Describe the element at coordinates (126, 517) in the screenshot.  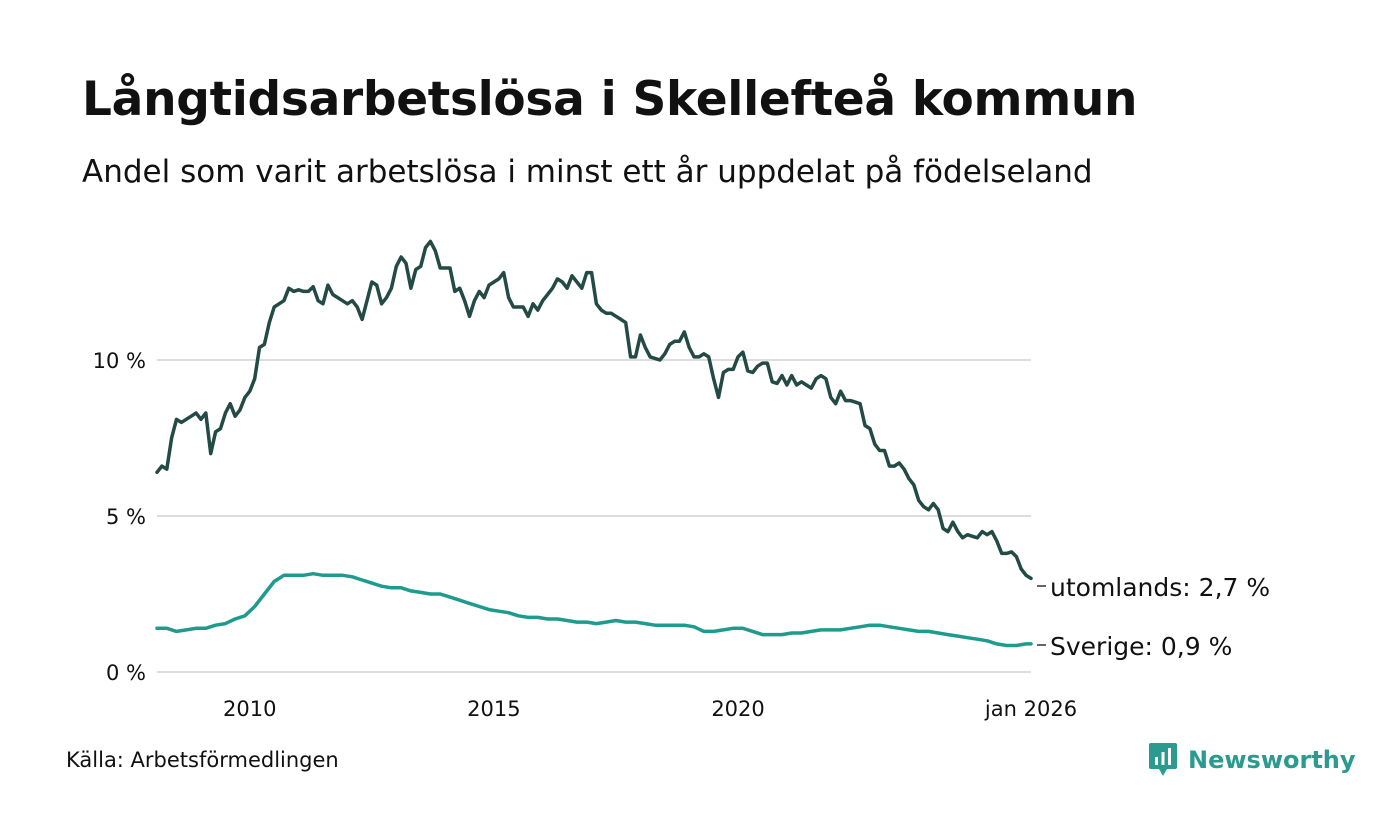
I see `y-tick-label: 5 %` at that location.